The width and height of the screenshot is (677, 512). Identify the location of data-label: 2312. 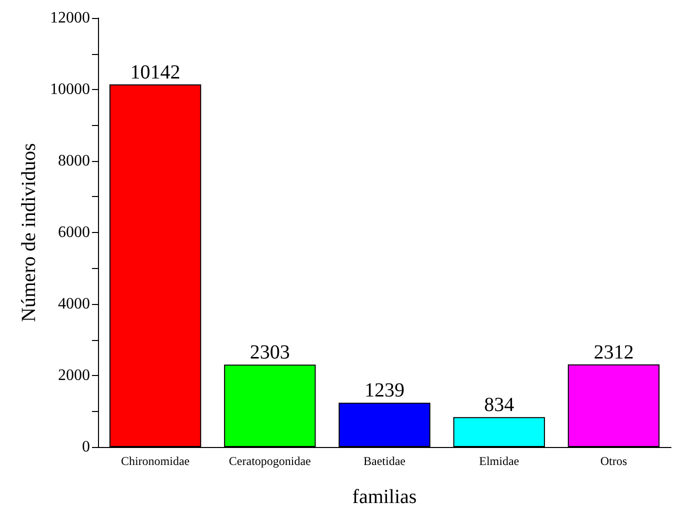
(614, 352).